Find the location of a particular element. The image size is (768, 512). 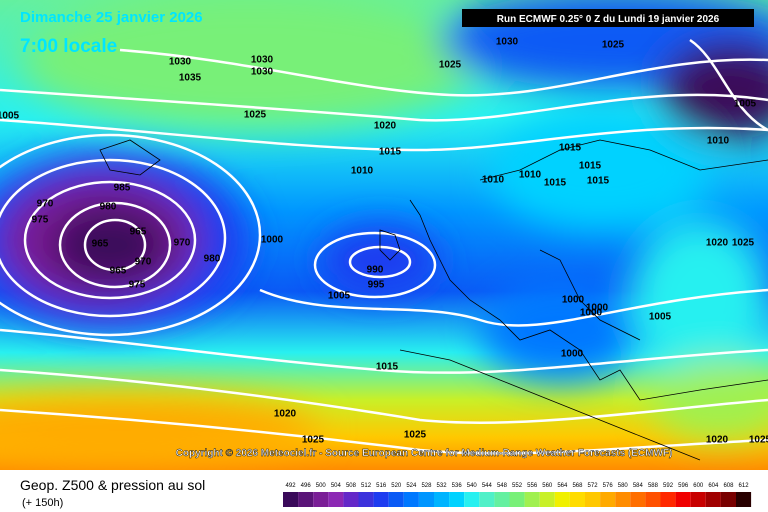

scale-label: 580 is located at coordinates (623, 486).